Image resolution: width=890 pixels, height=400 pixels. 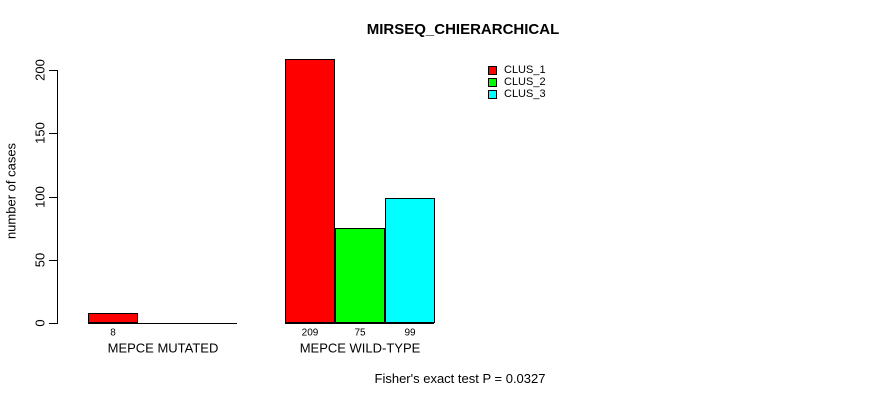 What do you see at coordinates (163, 348) in the screenshot?
I see `category-label-mepce-mutated: MEPCE MUTATED` at bounding box center [163, 348].